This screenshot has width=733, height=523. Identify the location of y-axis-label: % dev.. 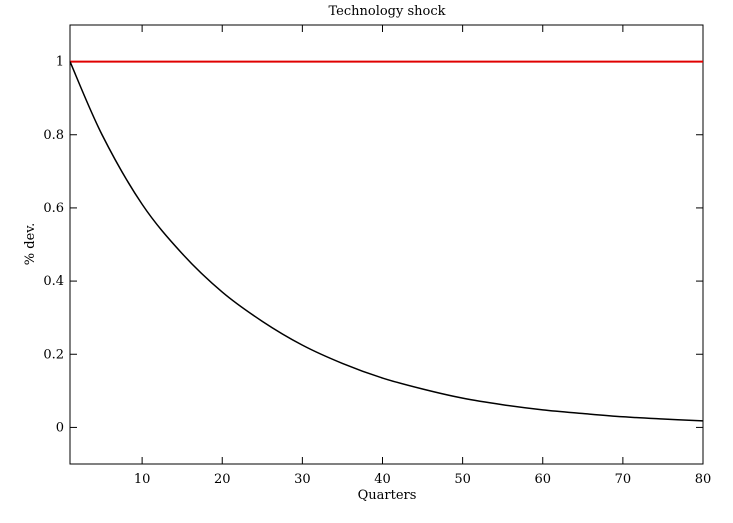
(30, 244).